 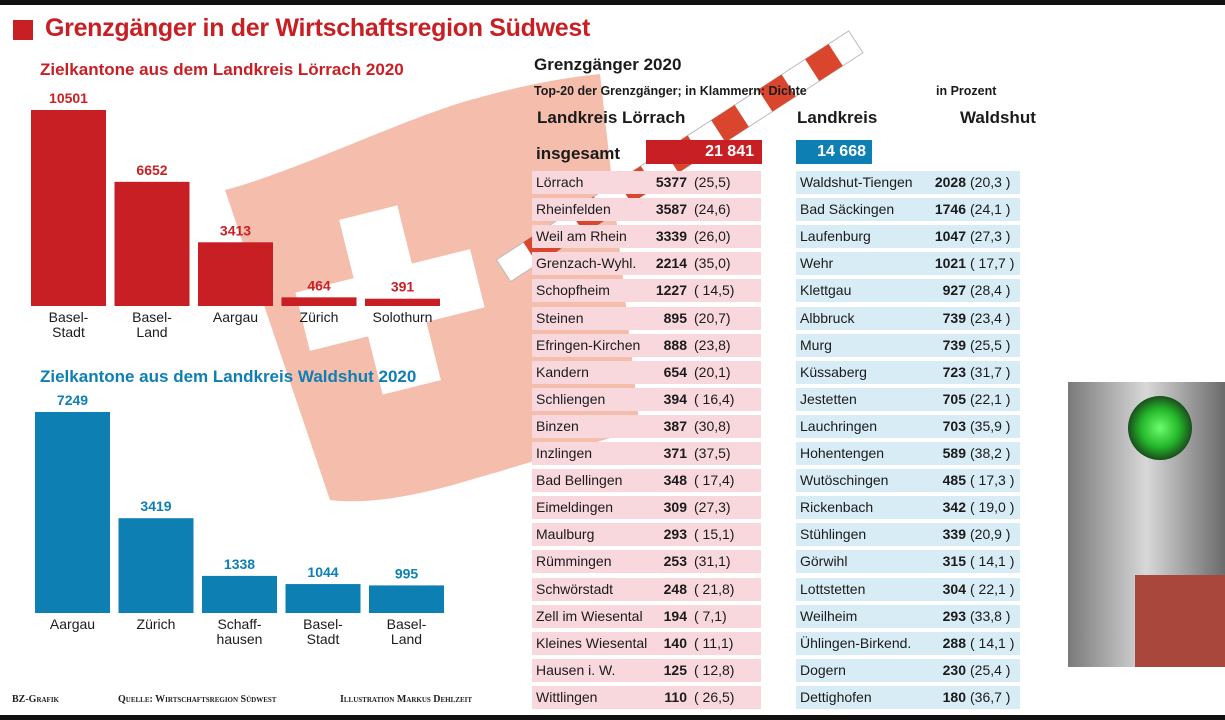 What do you see at coordinates (714, 642) in the screenshot?
I see `row-percentage: ( 11,1)` at bounding box center [714, 642].